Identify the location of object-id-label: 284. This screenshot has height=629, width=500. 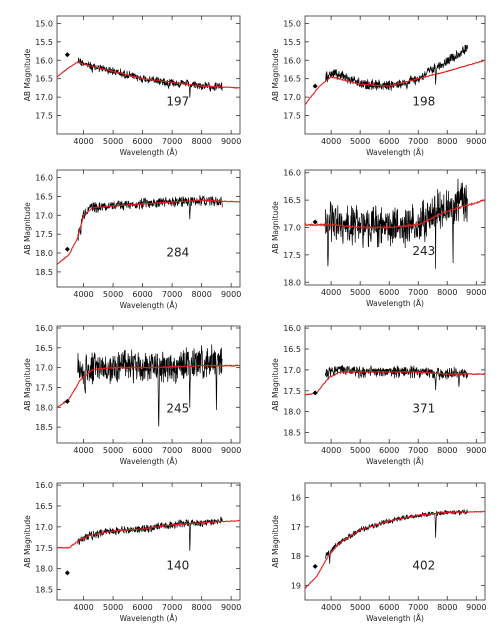
(177, 253).